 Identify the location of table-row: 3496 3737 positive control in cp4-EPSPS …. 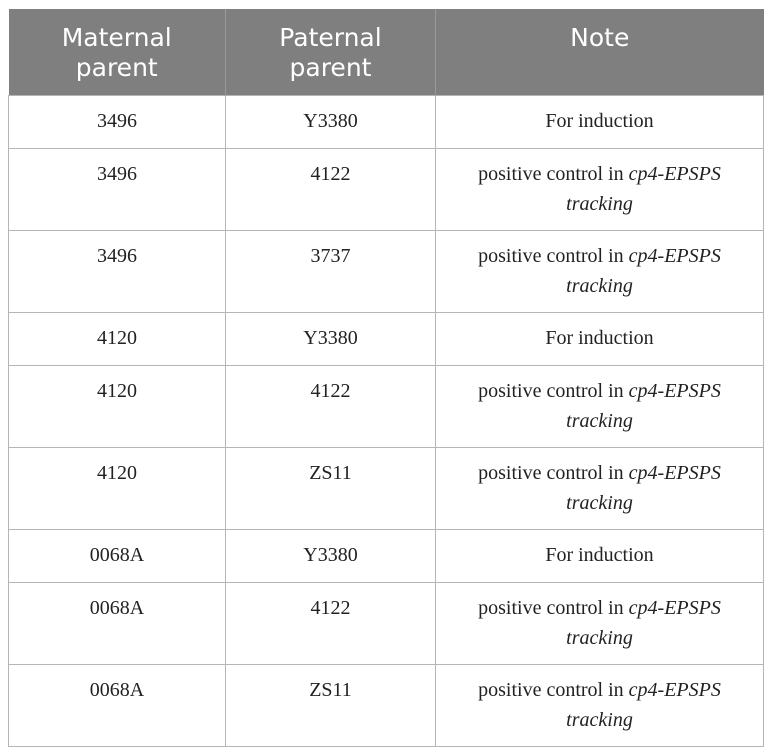
(386, 271).